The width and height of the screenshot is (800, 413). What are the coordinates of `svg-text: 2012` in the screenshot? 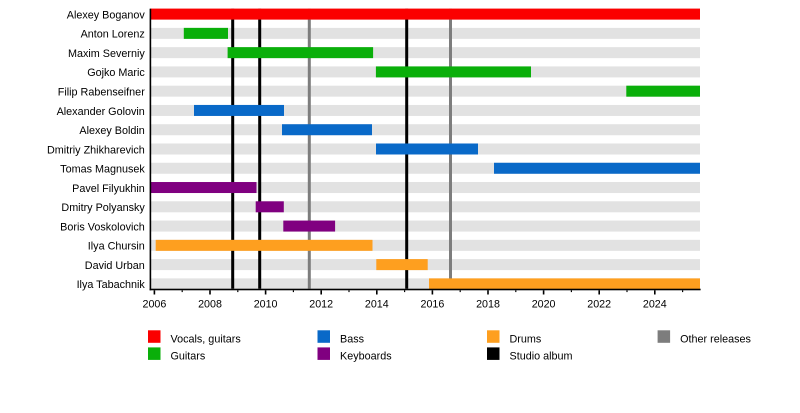 It's located at (321, 305).